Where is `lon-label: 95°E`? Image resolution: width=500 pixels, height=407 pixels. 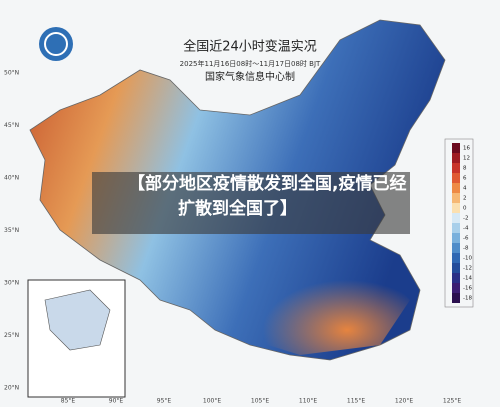
lon-label: 95°E is located at coordinates (164, 401).